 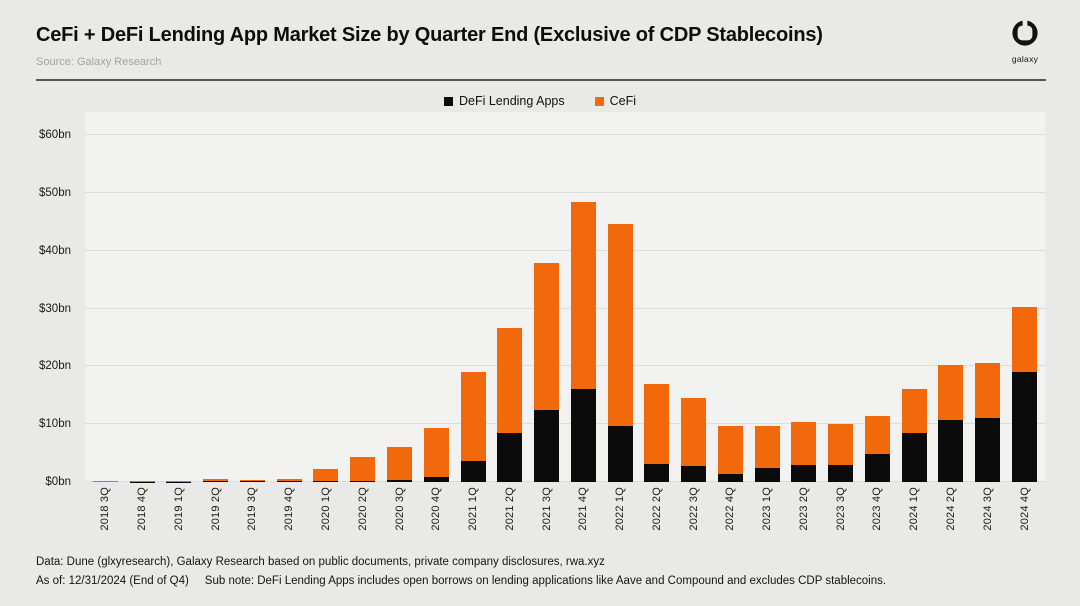 What do you see at coordinates (1025, 40) in the screenshot?
I see `galaxy-logo: galaxy` at bounding box center [1025, 40].